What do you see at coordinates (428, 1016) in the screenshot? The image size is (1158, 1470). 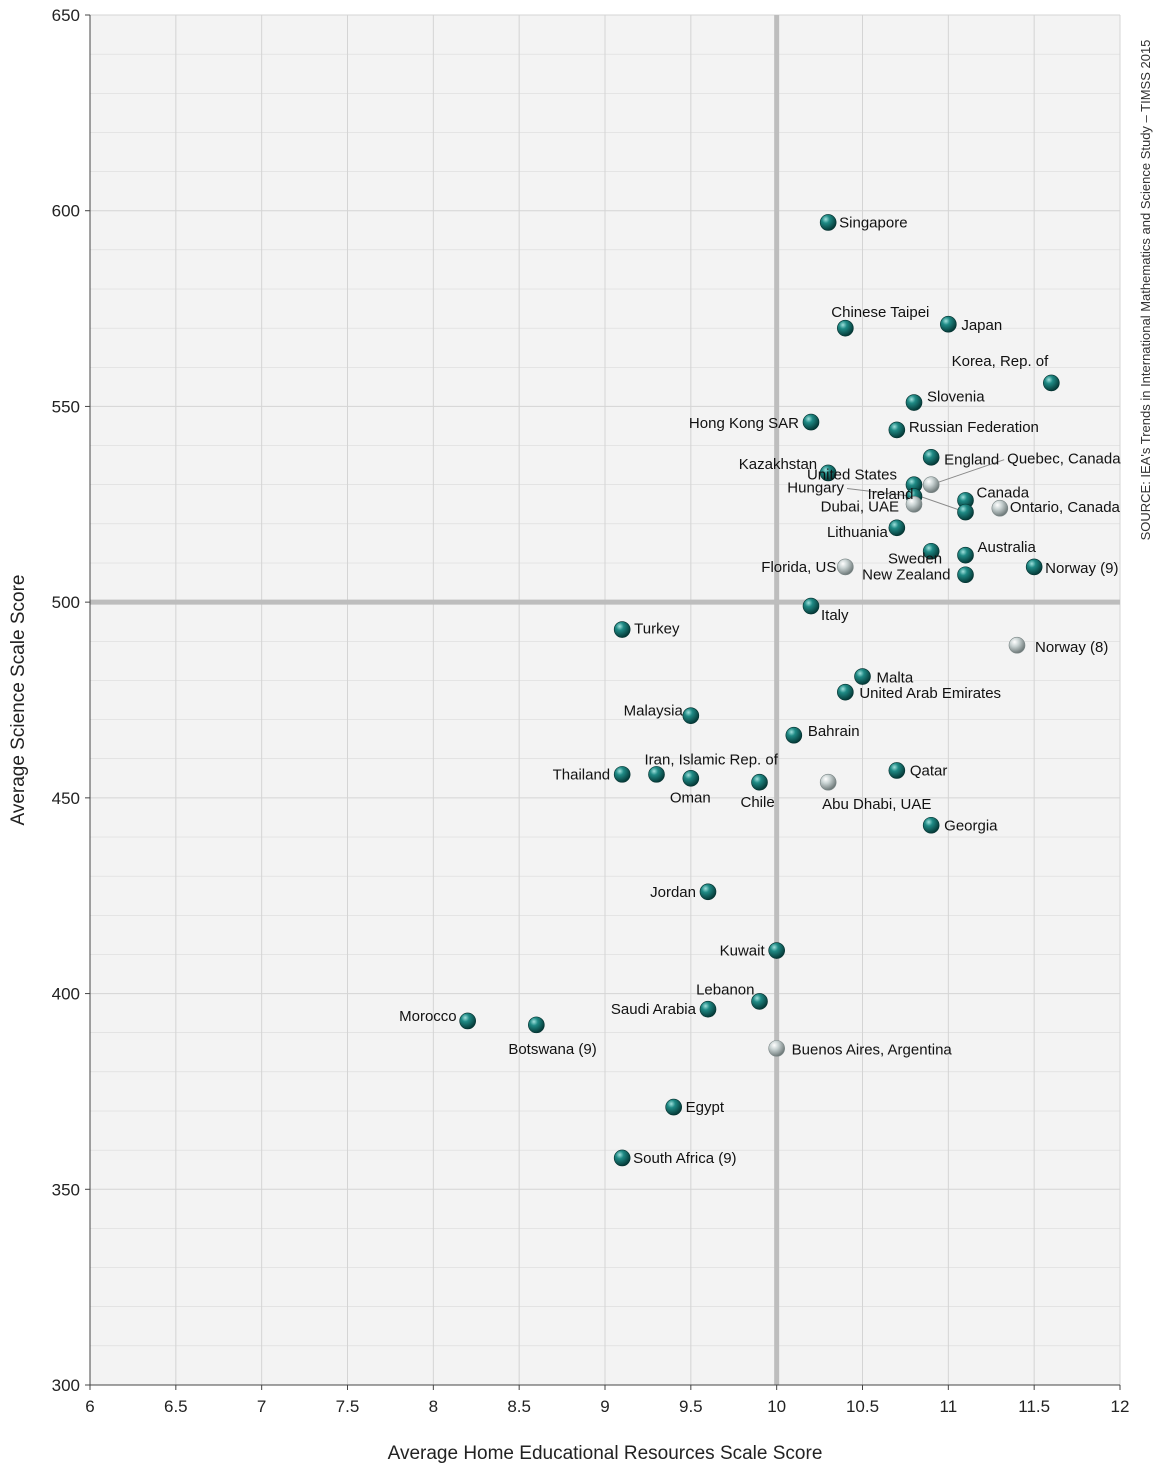 I see `data-label: Morocco` at bounding box center [428, 1016].